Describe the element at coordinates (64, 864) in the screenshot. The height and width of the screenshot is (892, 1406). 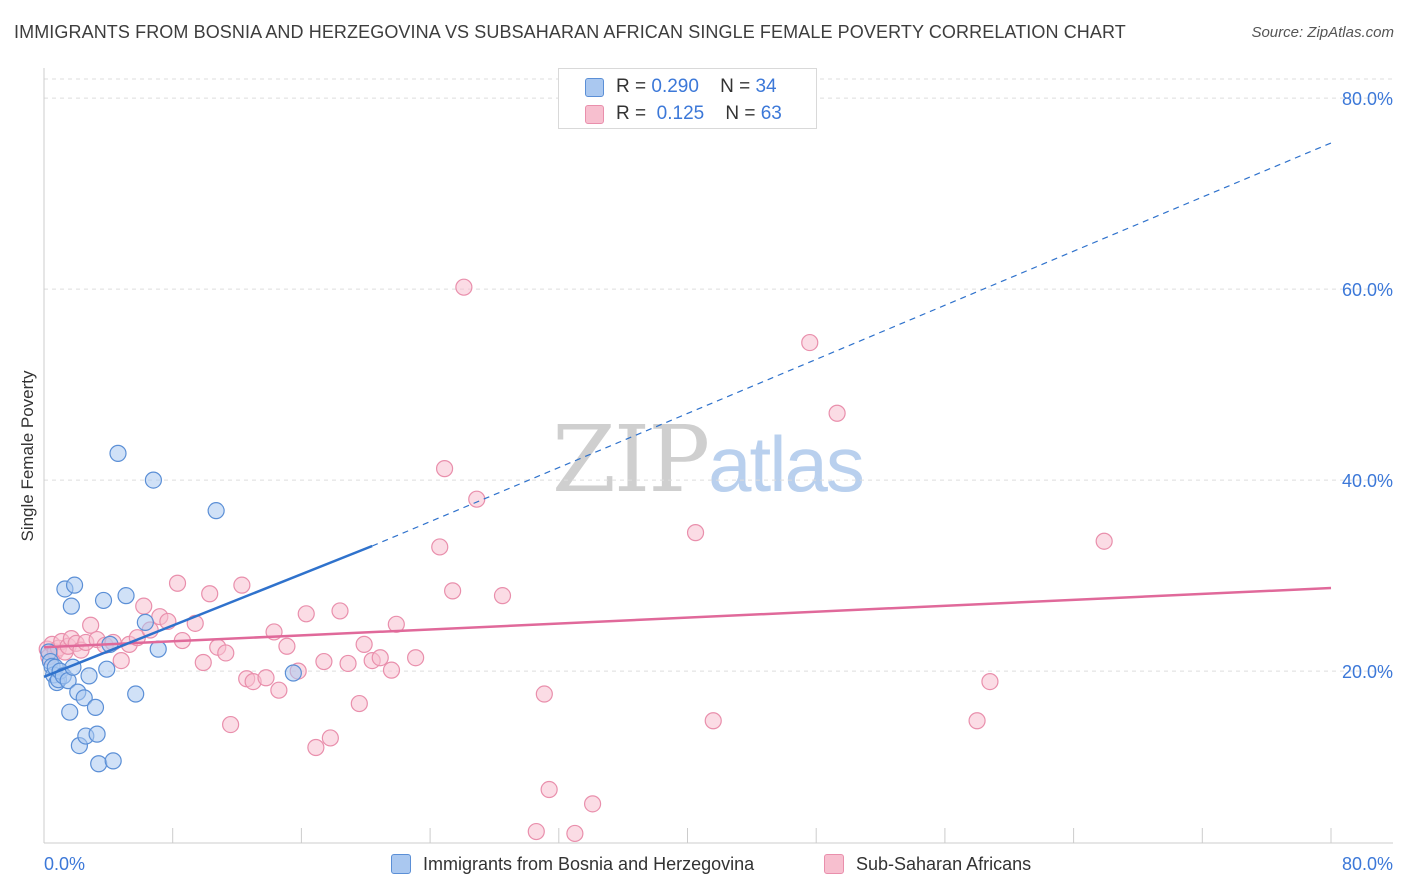
I see `x-tick-label: 0.0%` at that location.